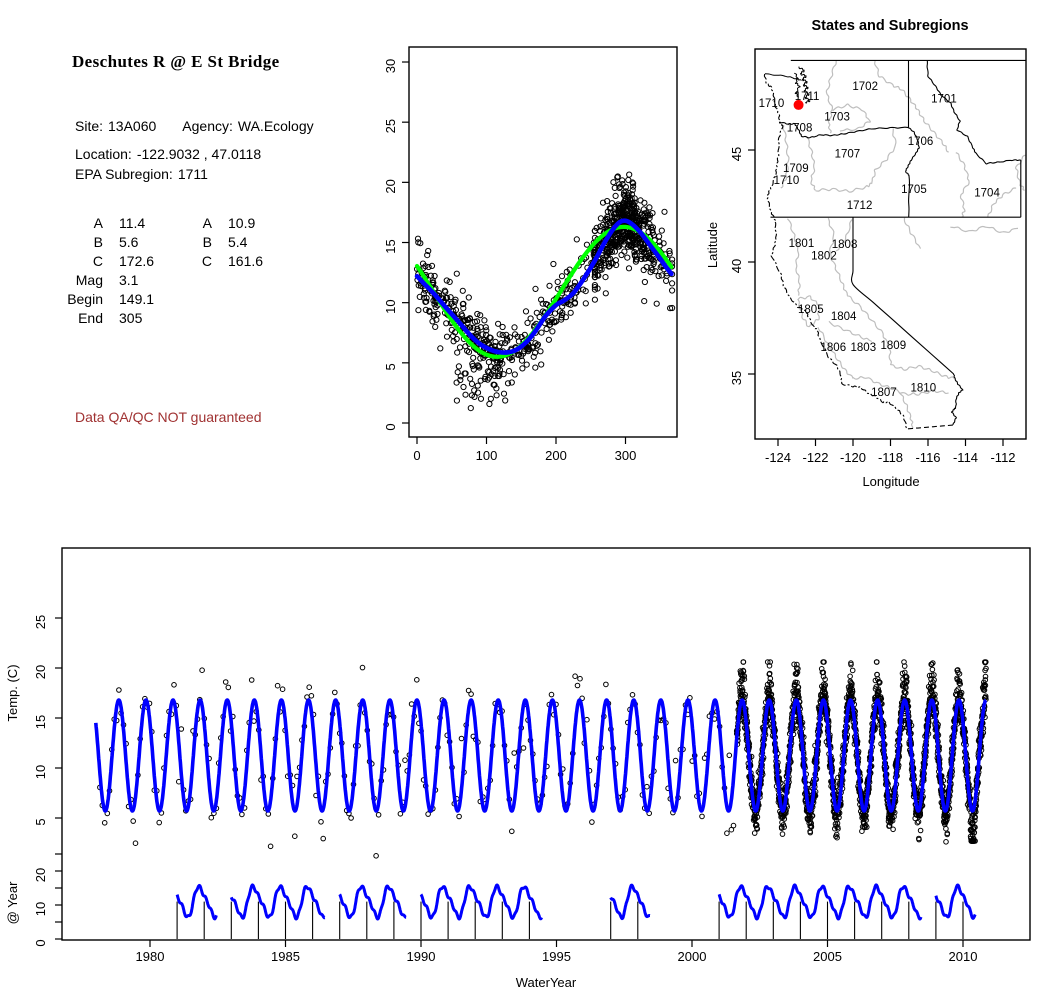 Image resolution: width=1038 pixels, height=1001 pixels. What do you see at coordinates (889, 26) in the screenshot?
I see `map-title: States and Subregions` at bounding box center [889, 26].